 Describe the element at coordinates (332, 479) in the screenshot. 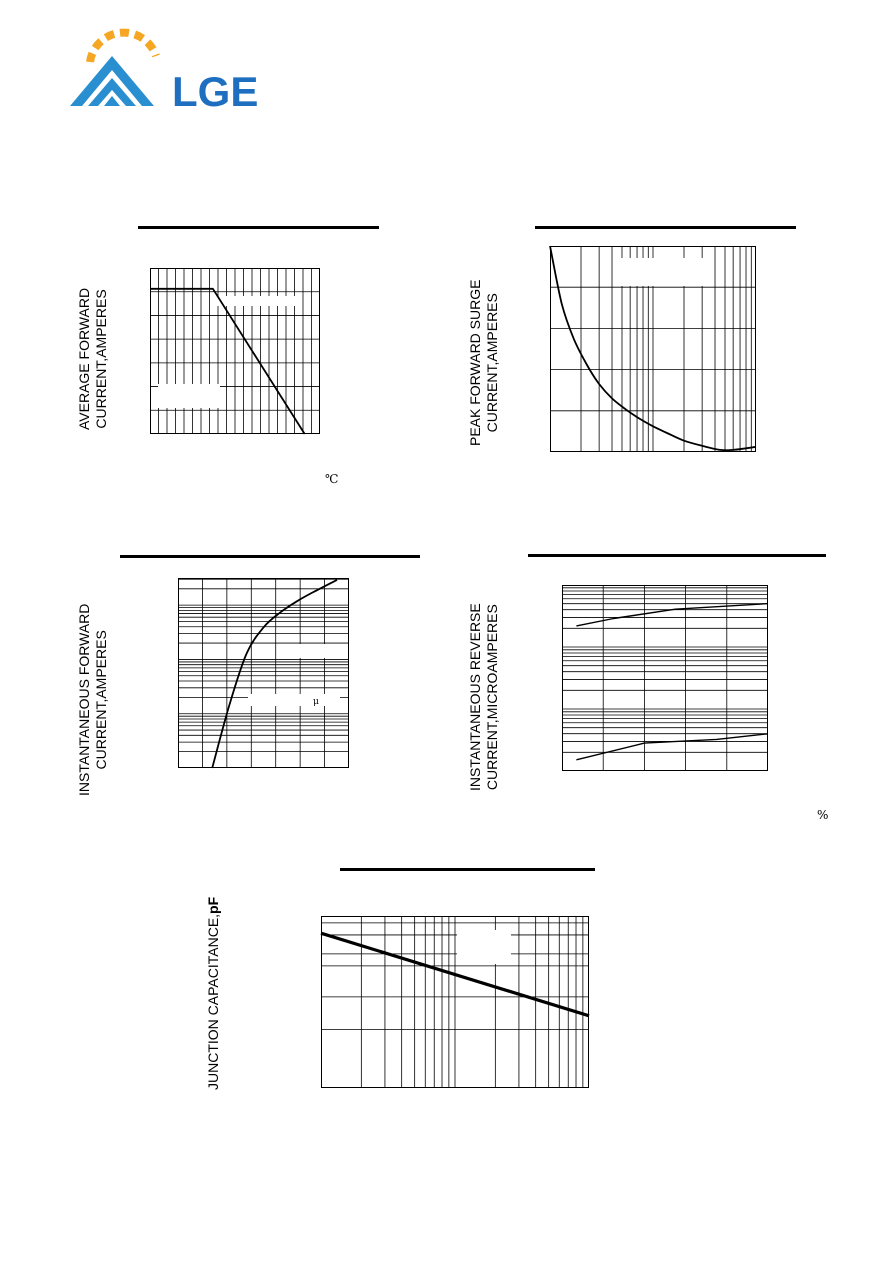

I see `chart1-unit: ℃` at that location.